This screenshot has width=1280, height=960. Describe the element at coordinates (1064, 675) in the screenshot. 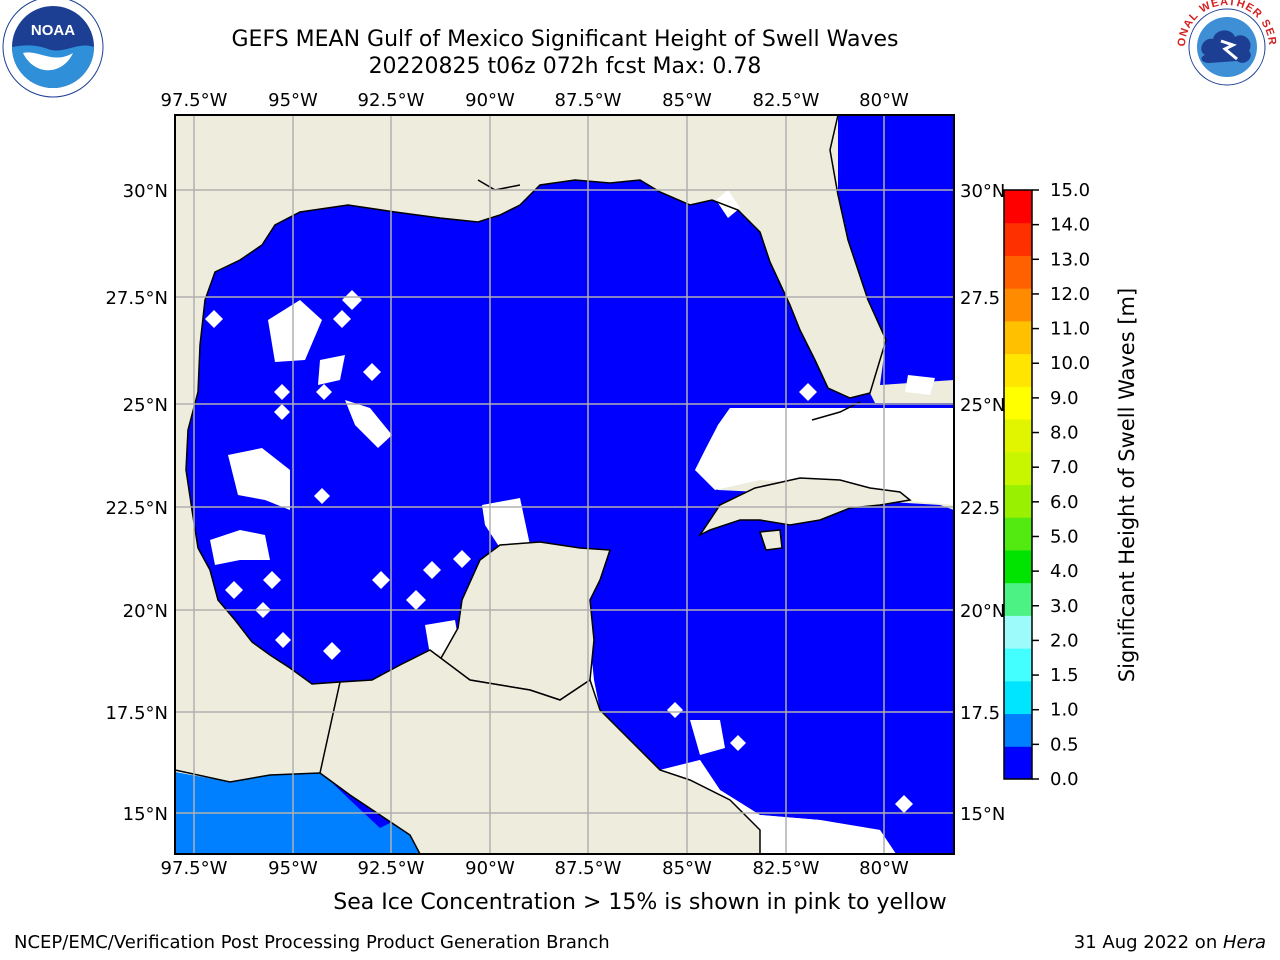

I see `colorbar-tick-label: 1.5` at that location.